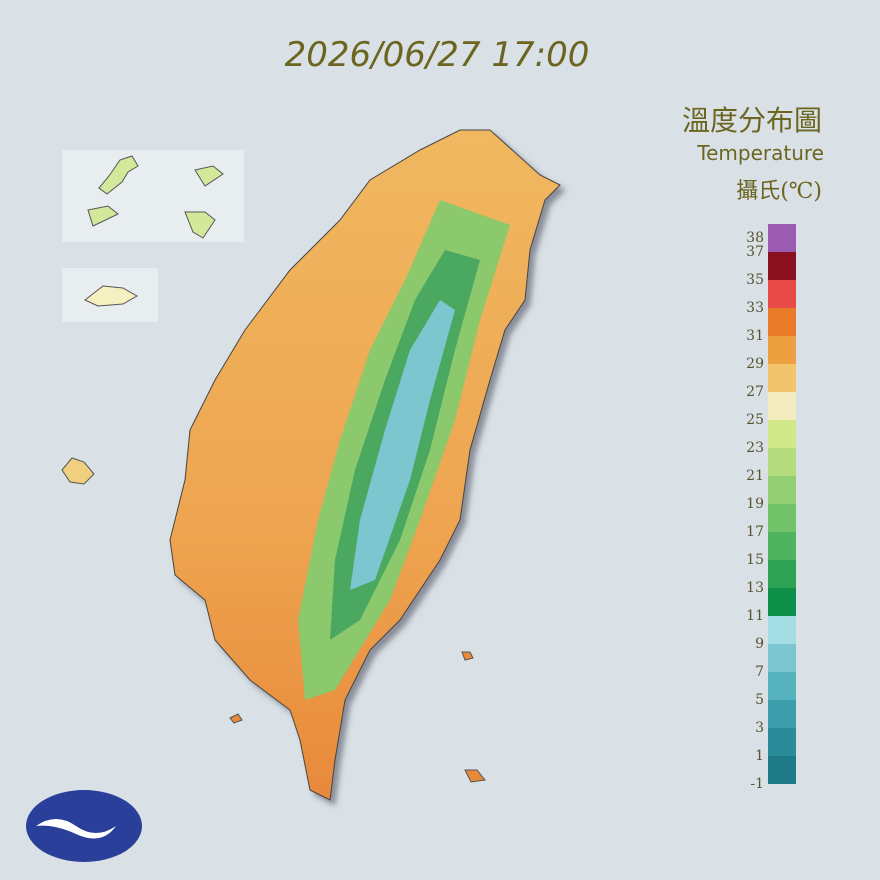  Describe the element at coordinates (752, 120) in the screenshot. I see `legend-title: 溫度分布圖` at that location.